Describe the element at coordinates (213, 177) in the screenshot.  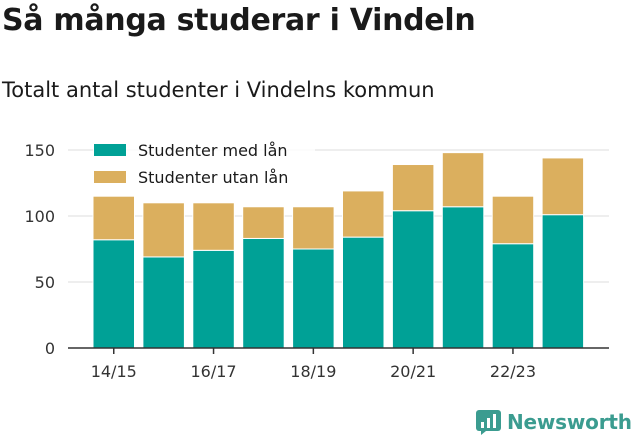
I see `legend-label: Studenter utan lån` at that location.